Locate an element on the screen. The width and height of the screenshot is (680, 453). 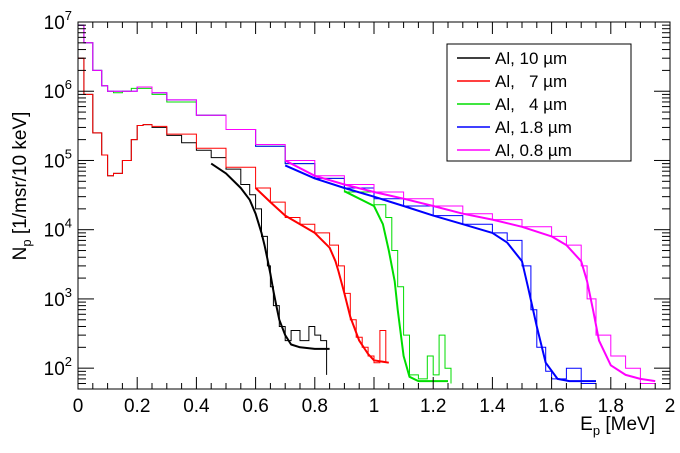
x-tick-label: 0.4 is located at coordinates (196, 406).